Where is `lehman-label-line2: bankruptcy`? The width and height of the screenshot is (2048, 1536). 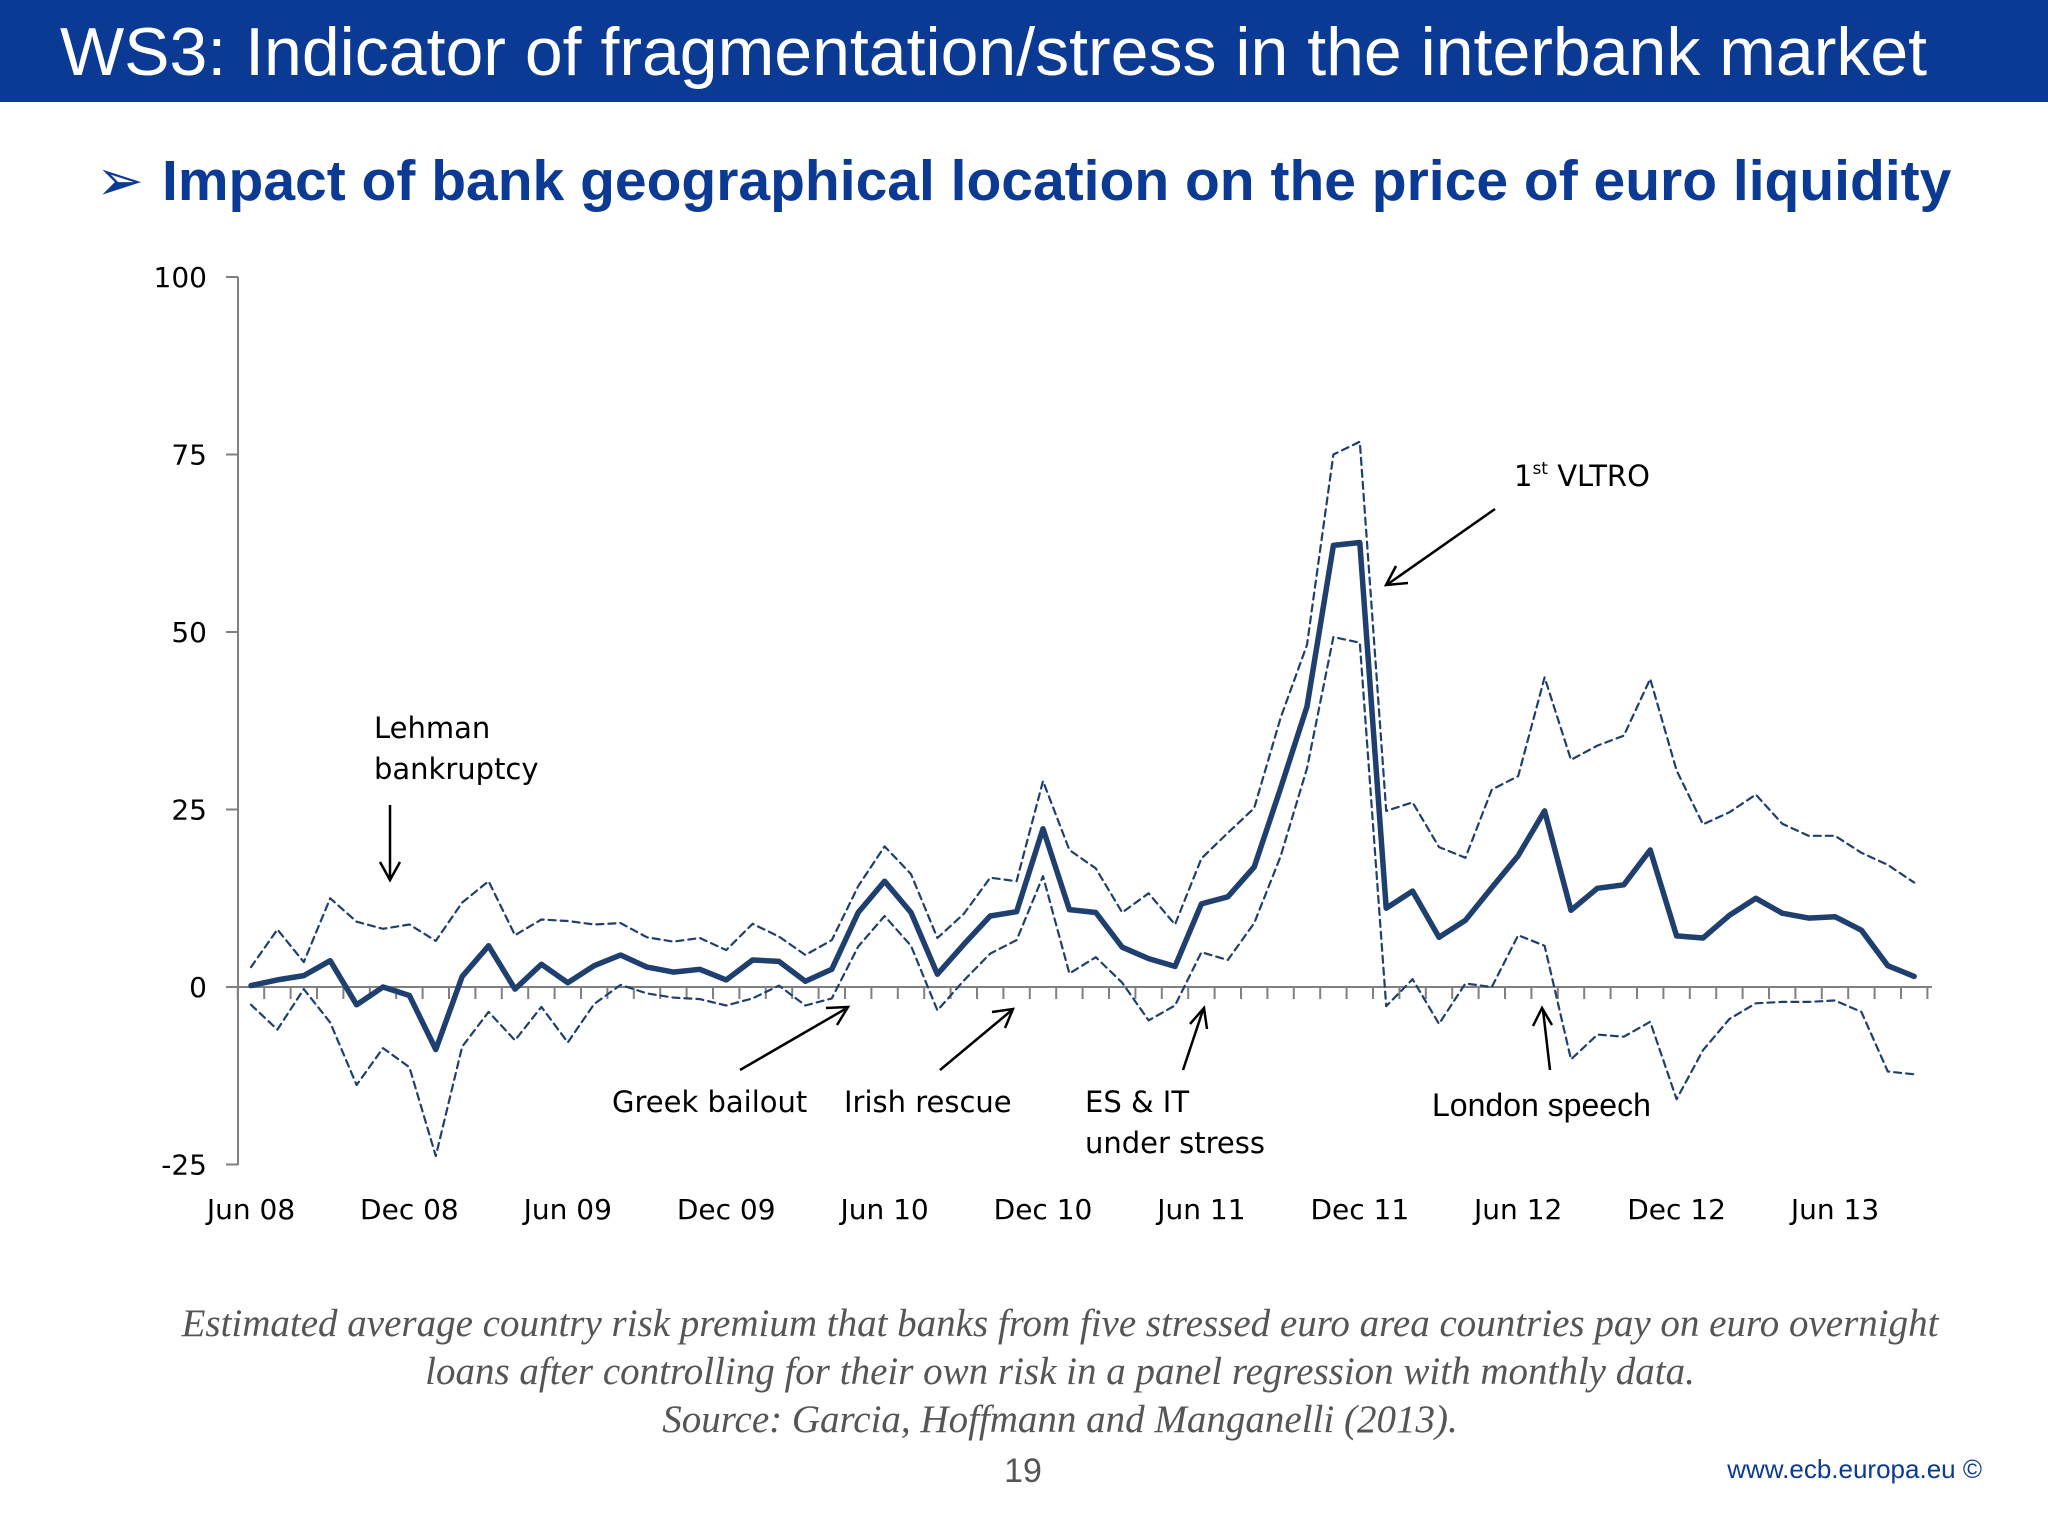 lehman-label-line2: bankruptcy is located at coordinates (456, 769).